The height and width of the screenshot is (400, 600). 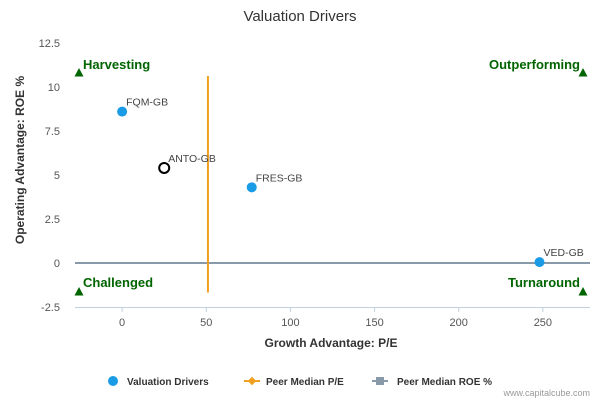 I want to click on legend-label: Valuation Drivers, so click(x=168, y=382).